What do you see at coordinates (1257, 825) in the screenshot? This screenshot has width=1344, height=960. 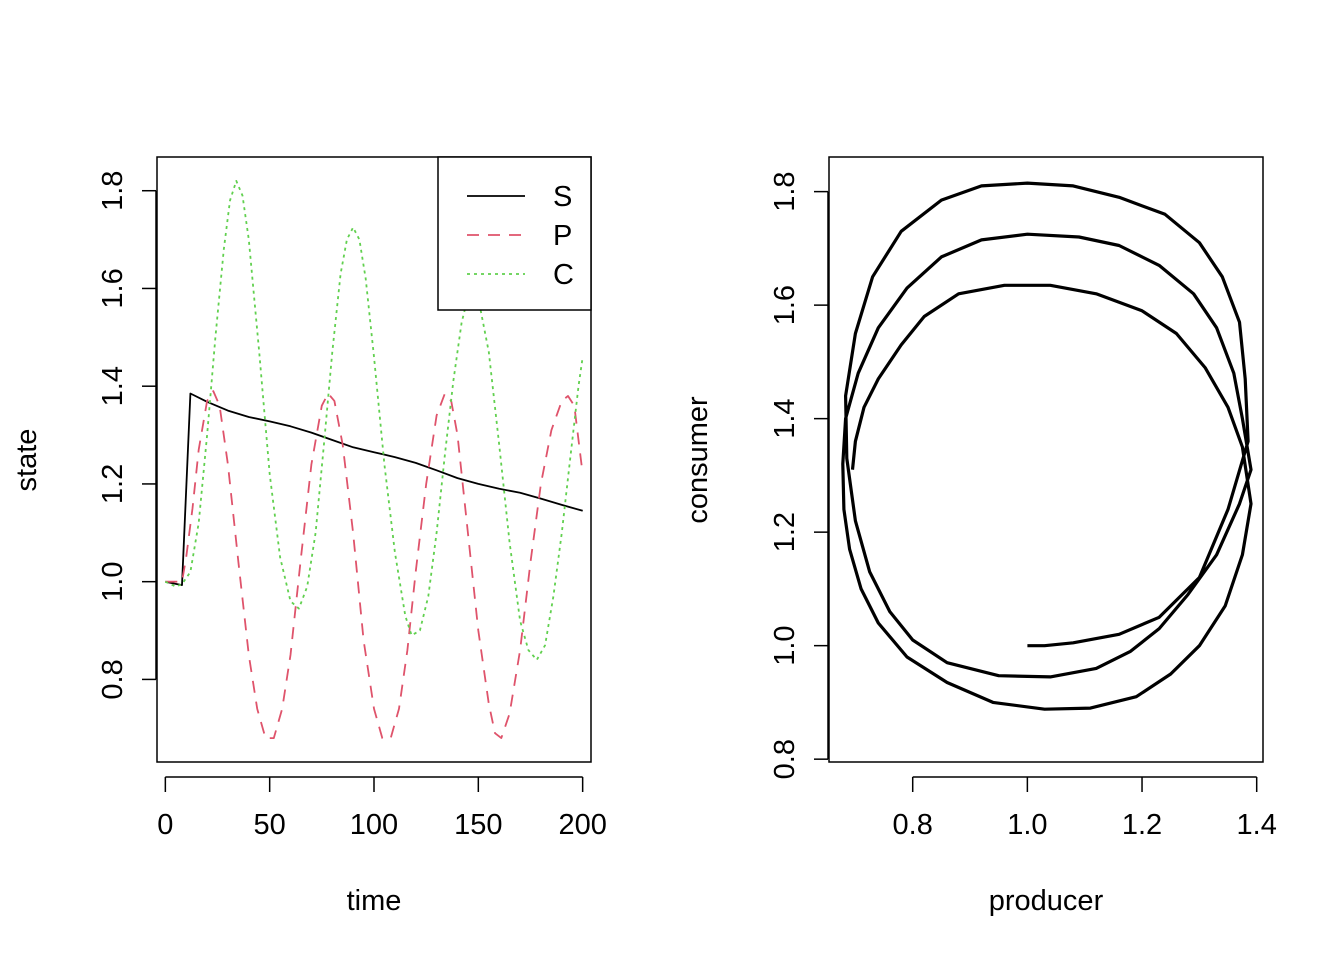 I see `x-tick-label: 1.4` at bounding box center [1257, 825].